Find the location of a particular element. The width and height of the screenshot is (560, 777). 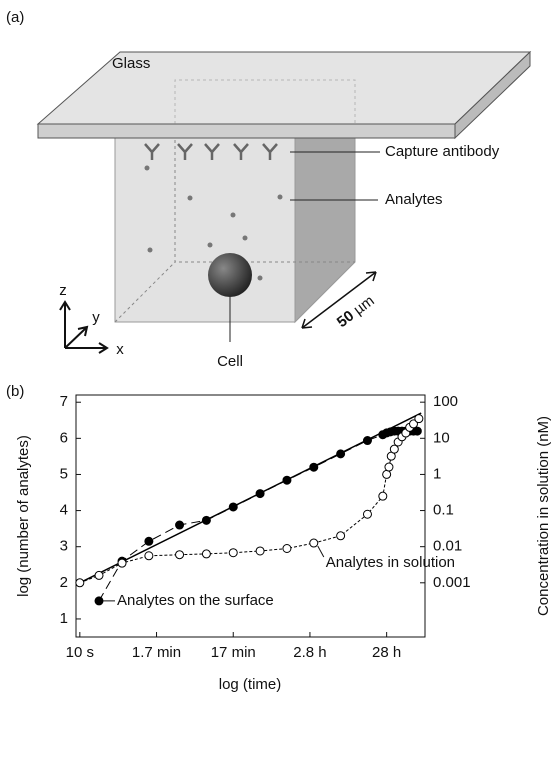

y-tick-label: 1 is located at coordinates (64, 618).